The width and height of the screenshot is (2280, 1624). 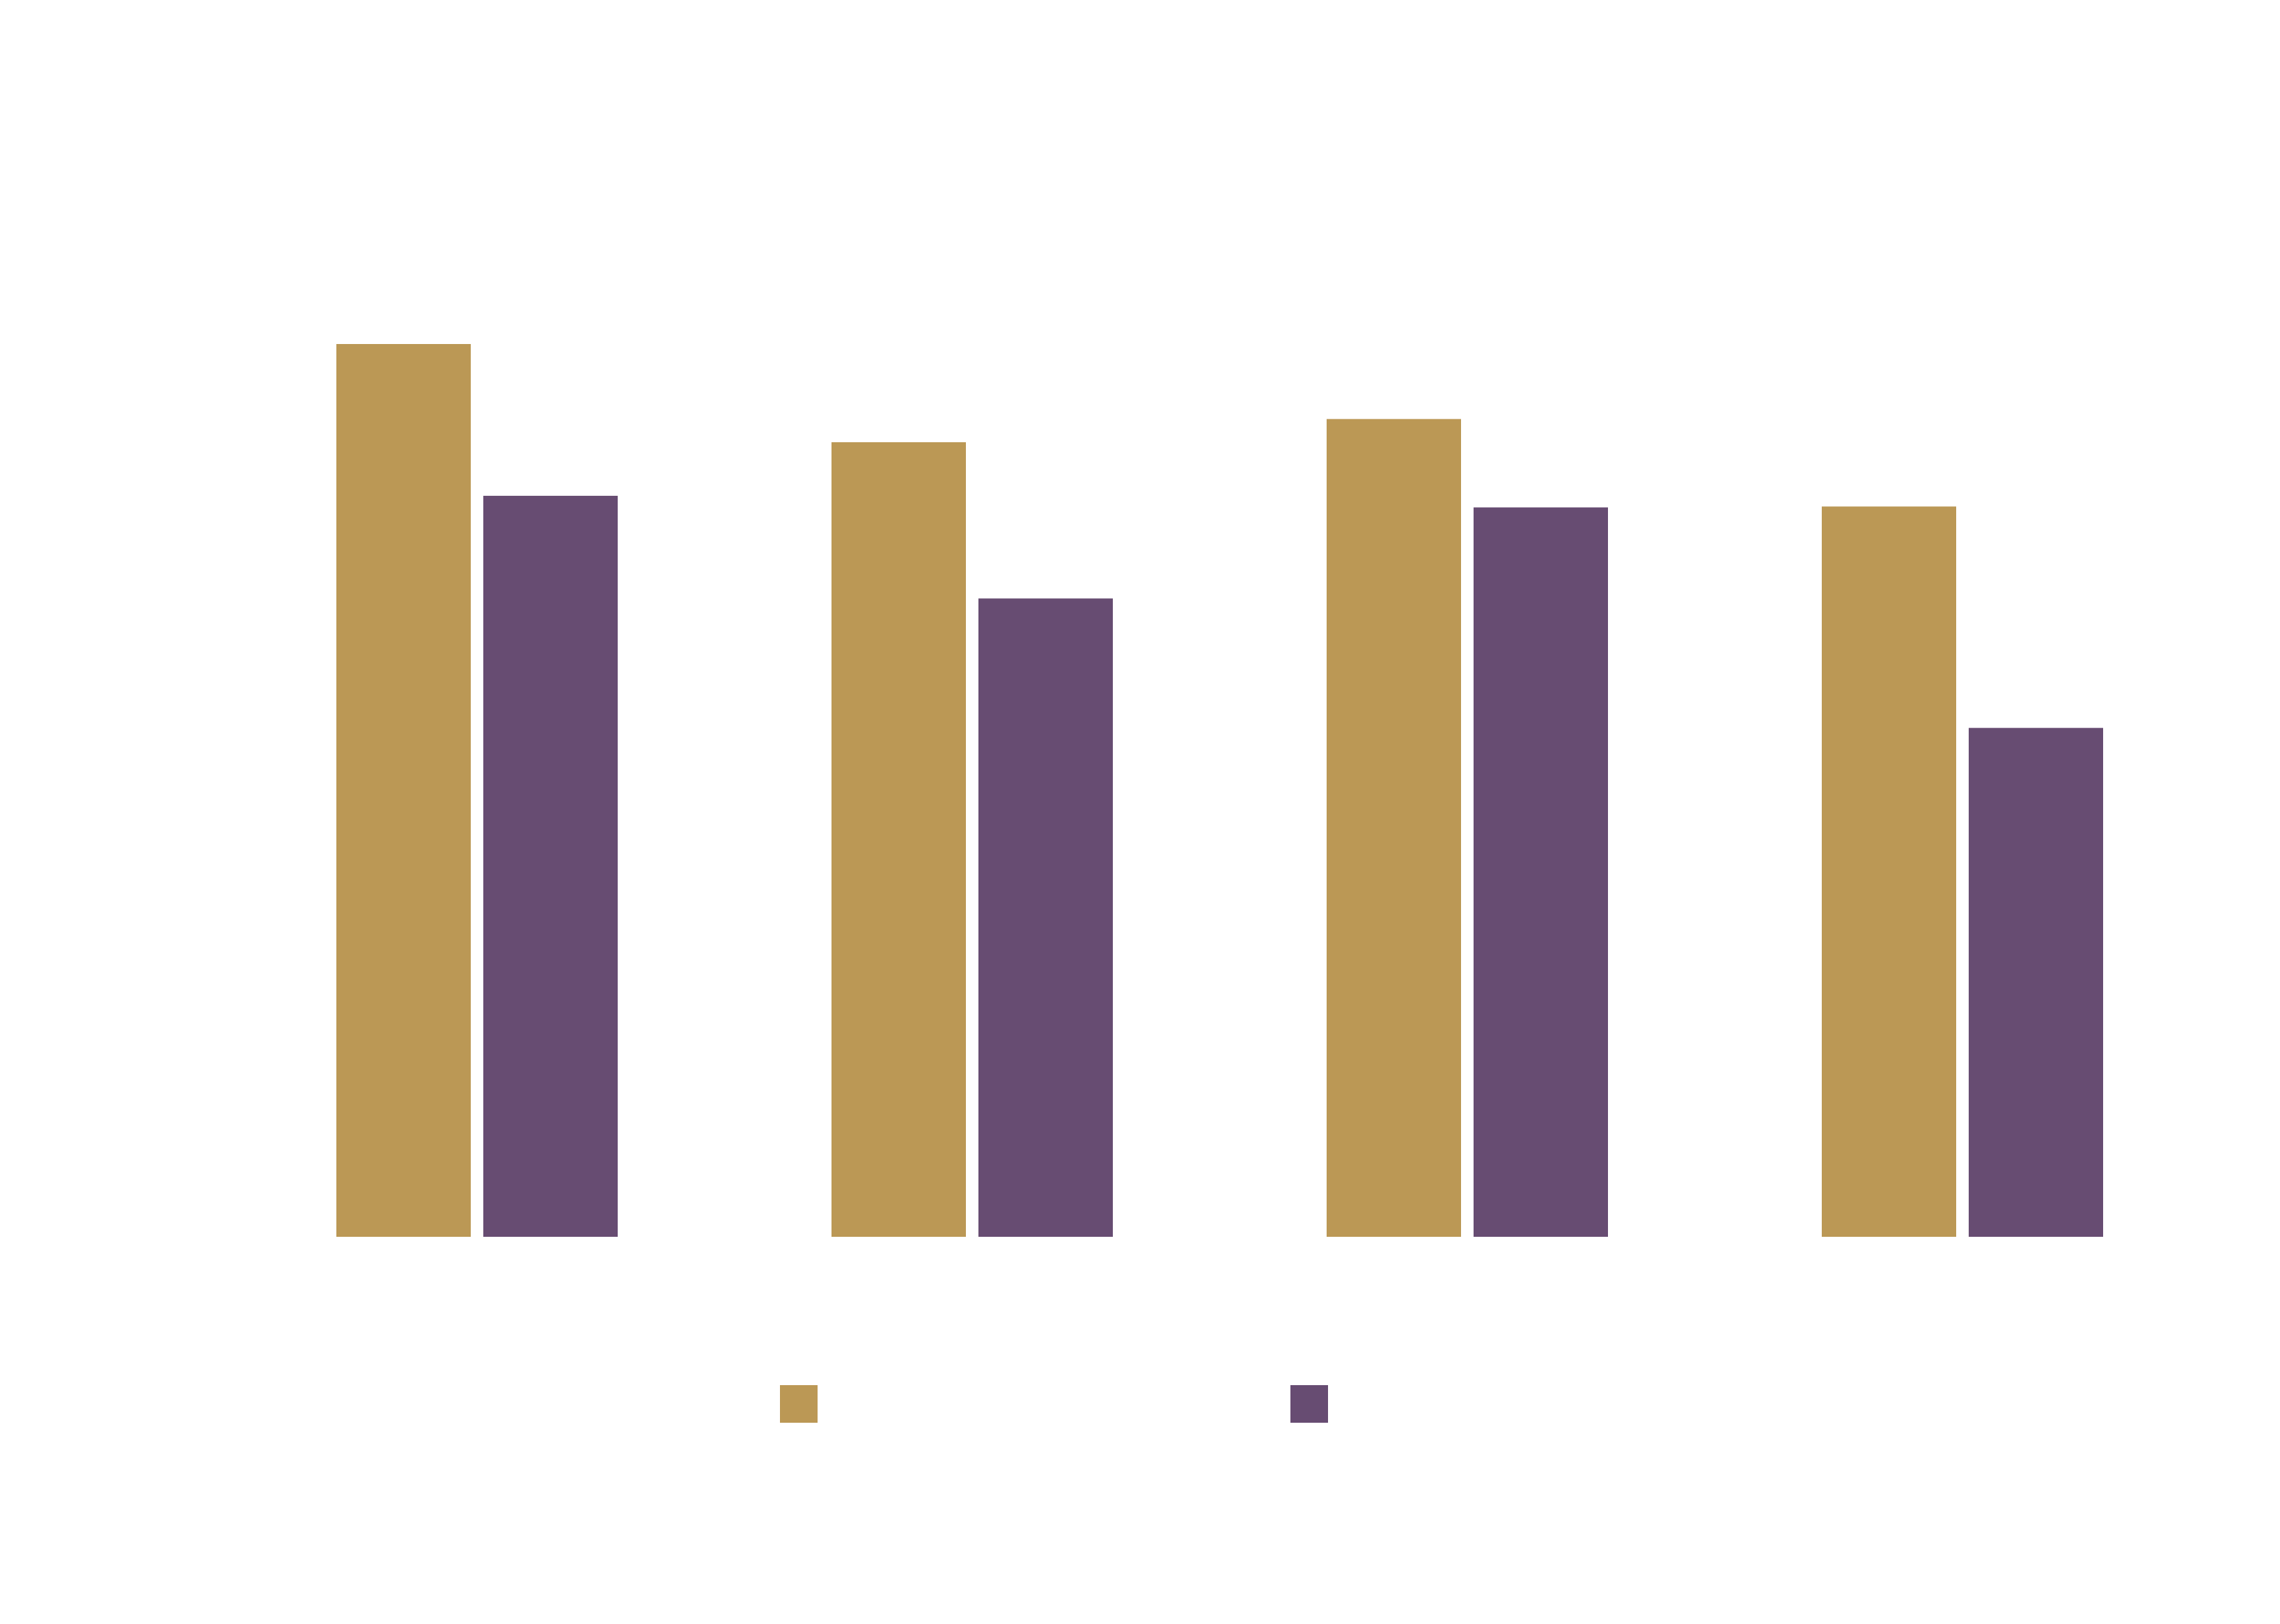 What do you see at coordinates (1054, 1404) in the screenshot?
I see `legend` at bounding box center [1054, 1404].